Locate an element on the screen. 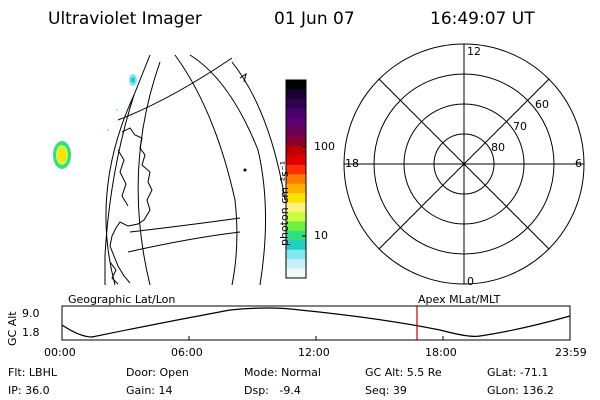 This screenshot has height=400, width=600. polar-lat-label-70: 70 is located at coordinates (520, 126).